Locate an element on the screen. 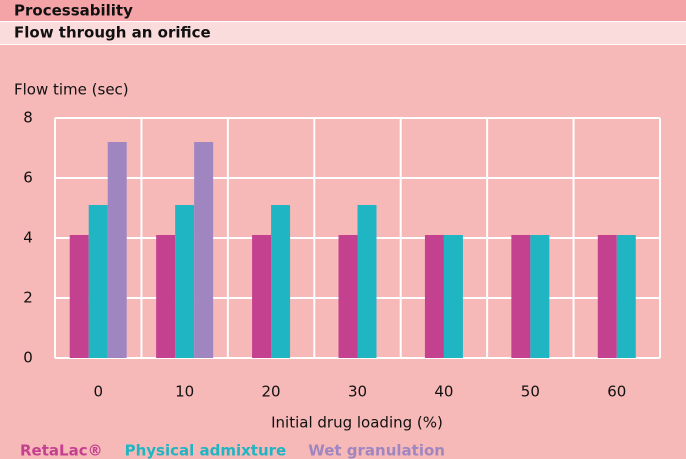  legend-entry: Wet granulation is located at coordinates (376, 450).